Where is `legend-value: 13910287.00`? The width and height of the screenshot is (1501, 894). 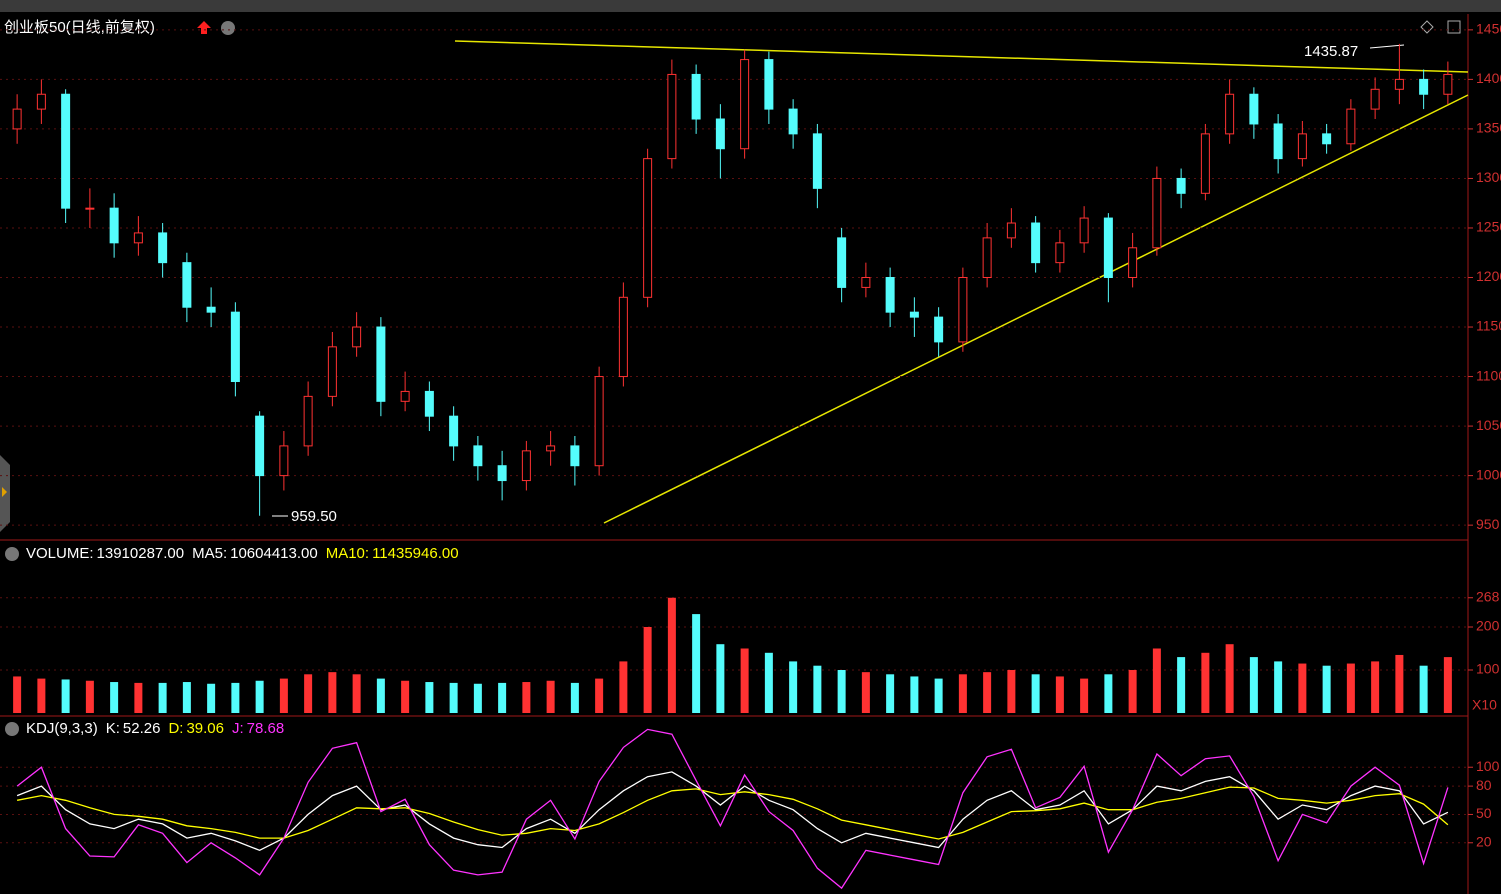
legend-value: 13910287.00 is located at coordinates (141, 553).